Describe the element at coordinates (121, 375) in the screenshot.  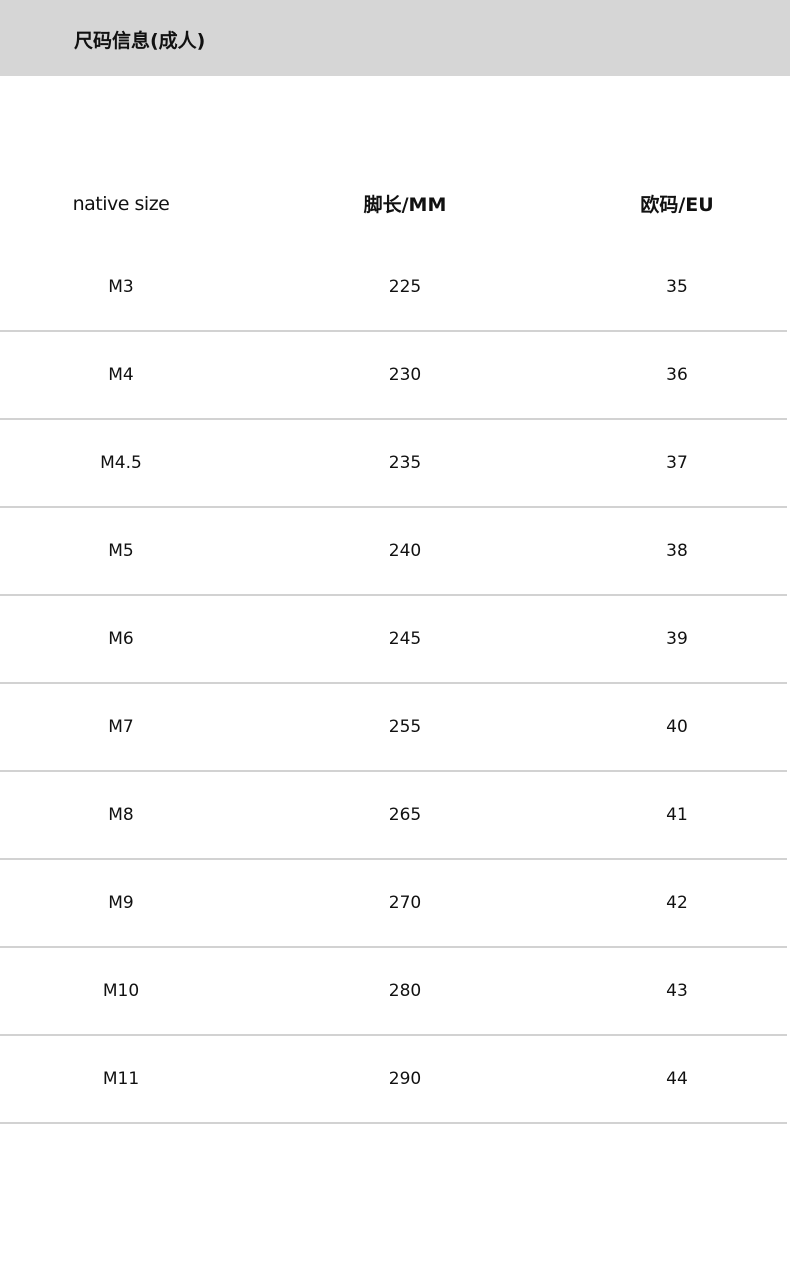
I see `table-cell: M4` at that location.